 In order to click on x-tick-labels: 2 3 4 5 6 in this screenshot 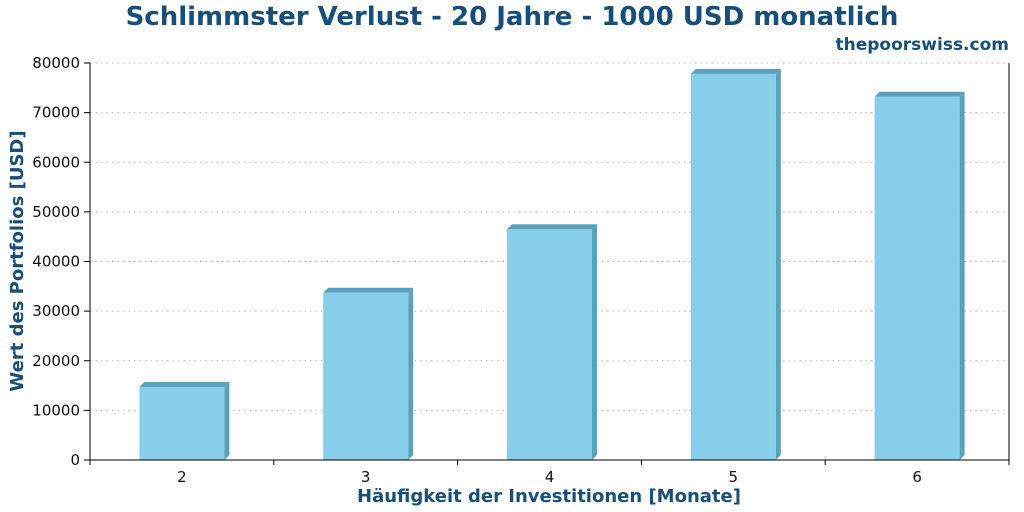, I will do `click(549, 477)`.